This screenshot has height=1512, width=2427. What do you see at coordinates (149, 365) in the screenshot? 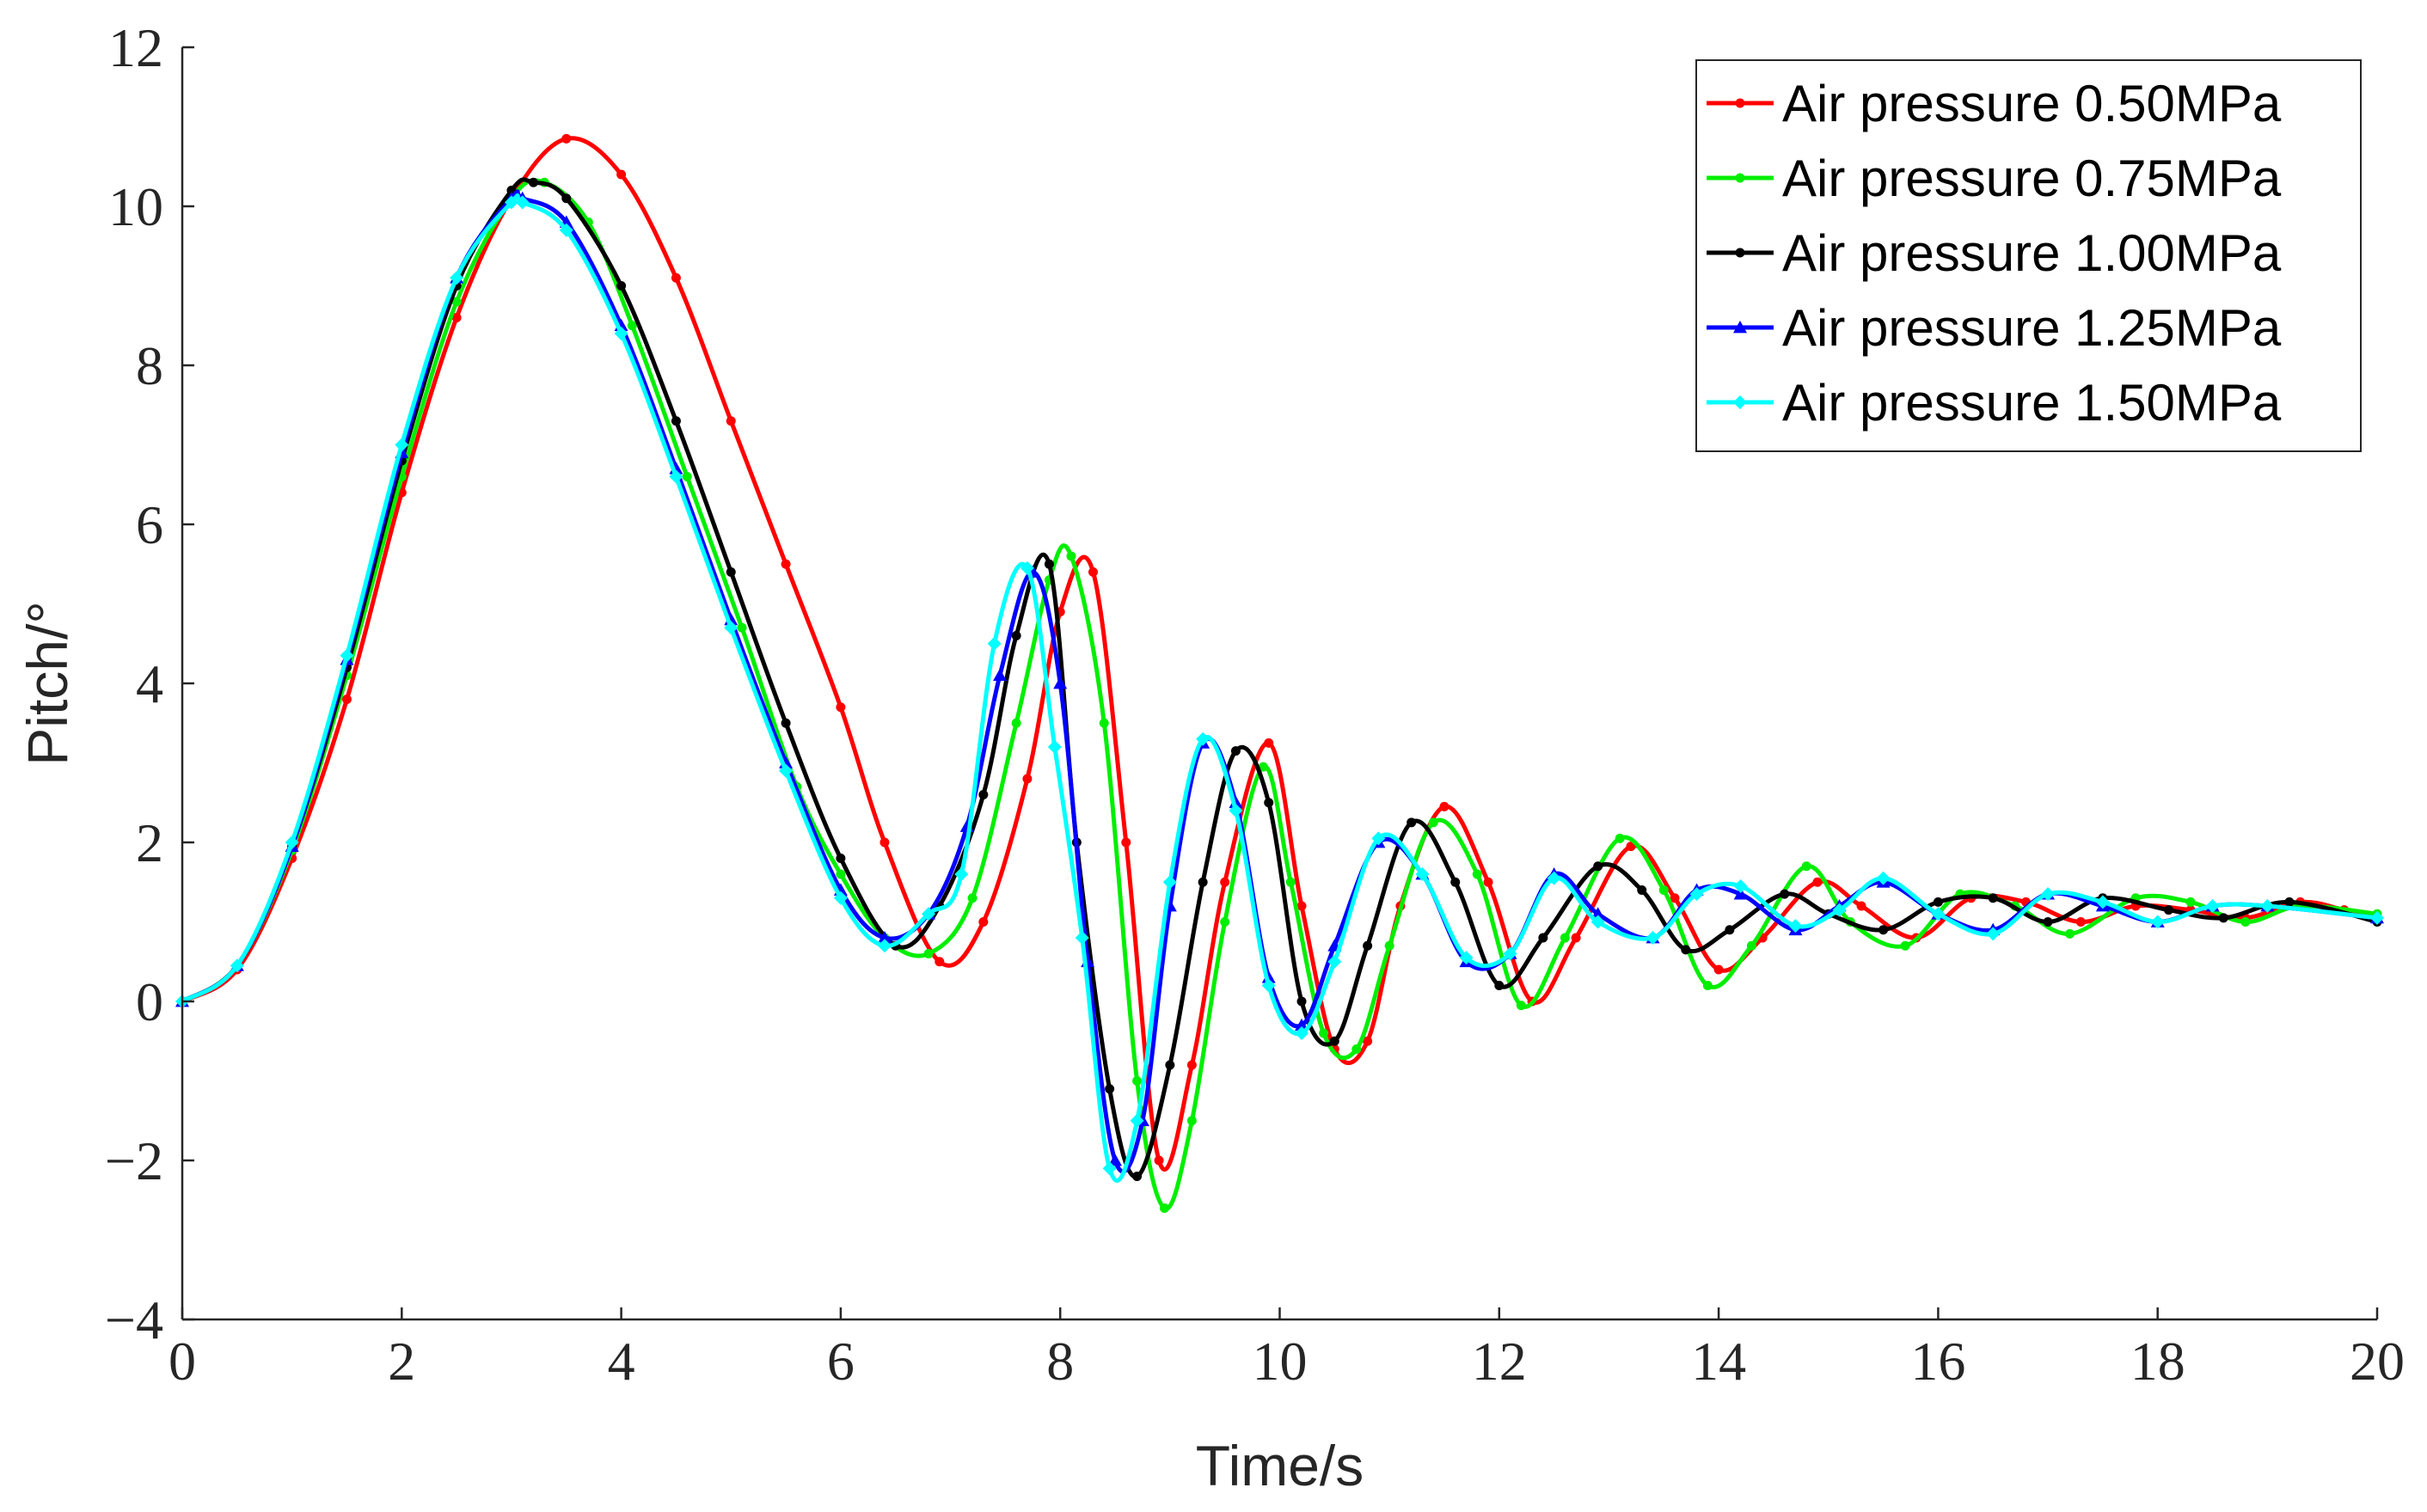
I see `y-tick-label: 8` at bounding box center [149, 365].